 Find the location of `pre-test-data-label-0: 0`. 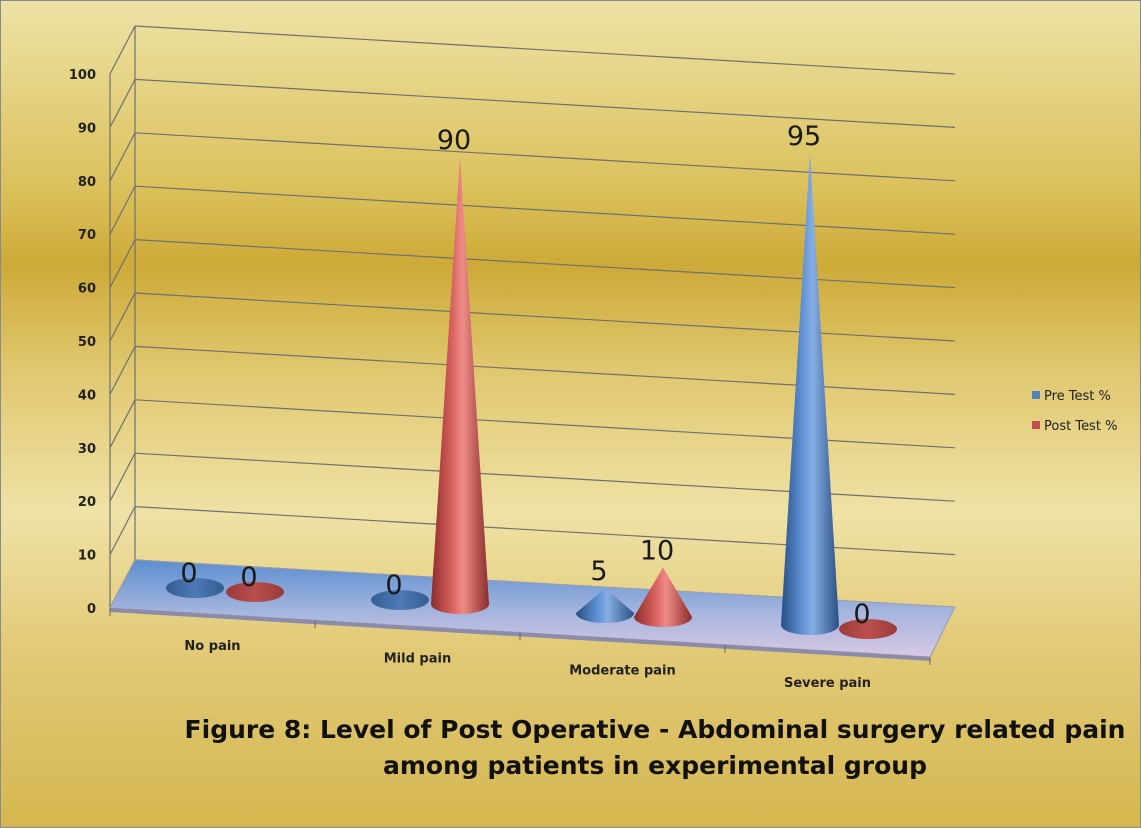

pre-test-data-label-0: 0 is located at coordinates (188, 573).